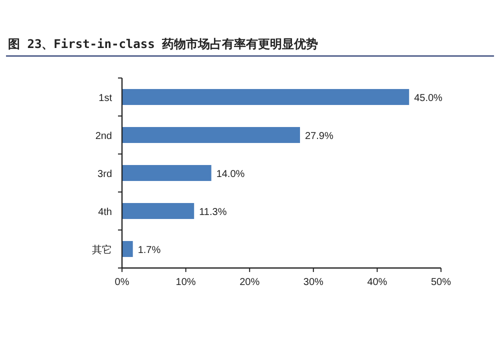  Describe the element at coordinates (313, 282) in the screenshot. I see `x-tick-label: 30%` at that location.